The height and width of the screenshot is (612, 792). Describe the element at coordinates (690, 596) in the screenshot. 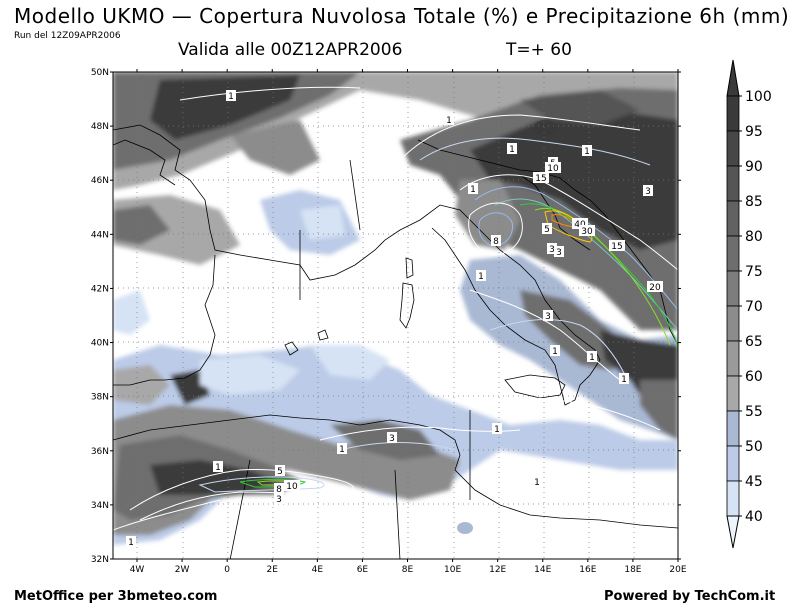

I see `powered-by-credit: Powered by TechCom.it` at that location.